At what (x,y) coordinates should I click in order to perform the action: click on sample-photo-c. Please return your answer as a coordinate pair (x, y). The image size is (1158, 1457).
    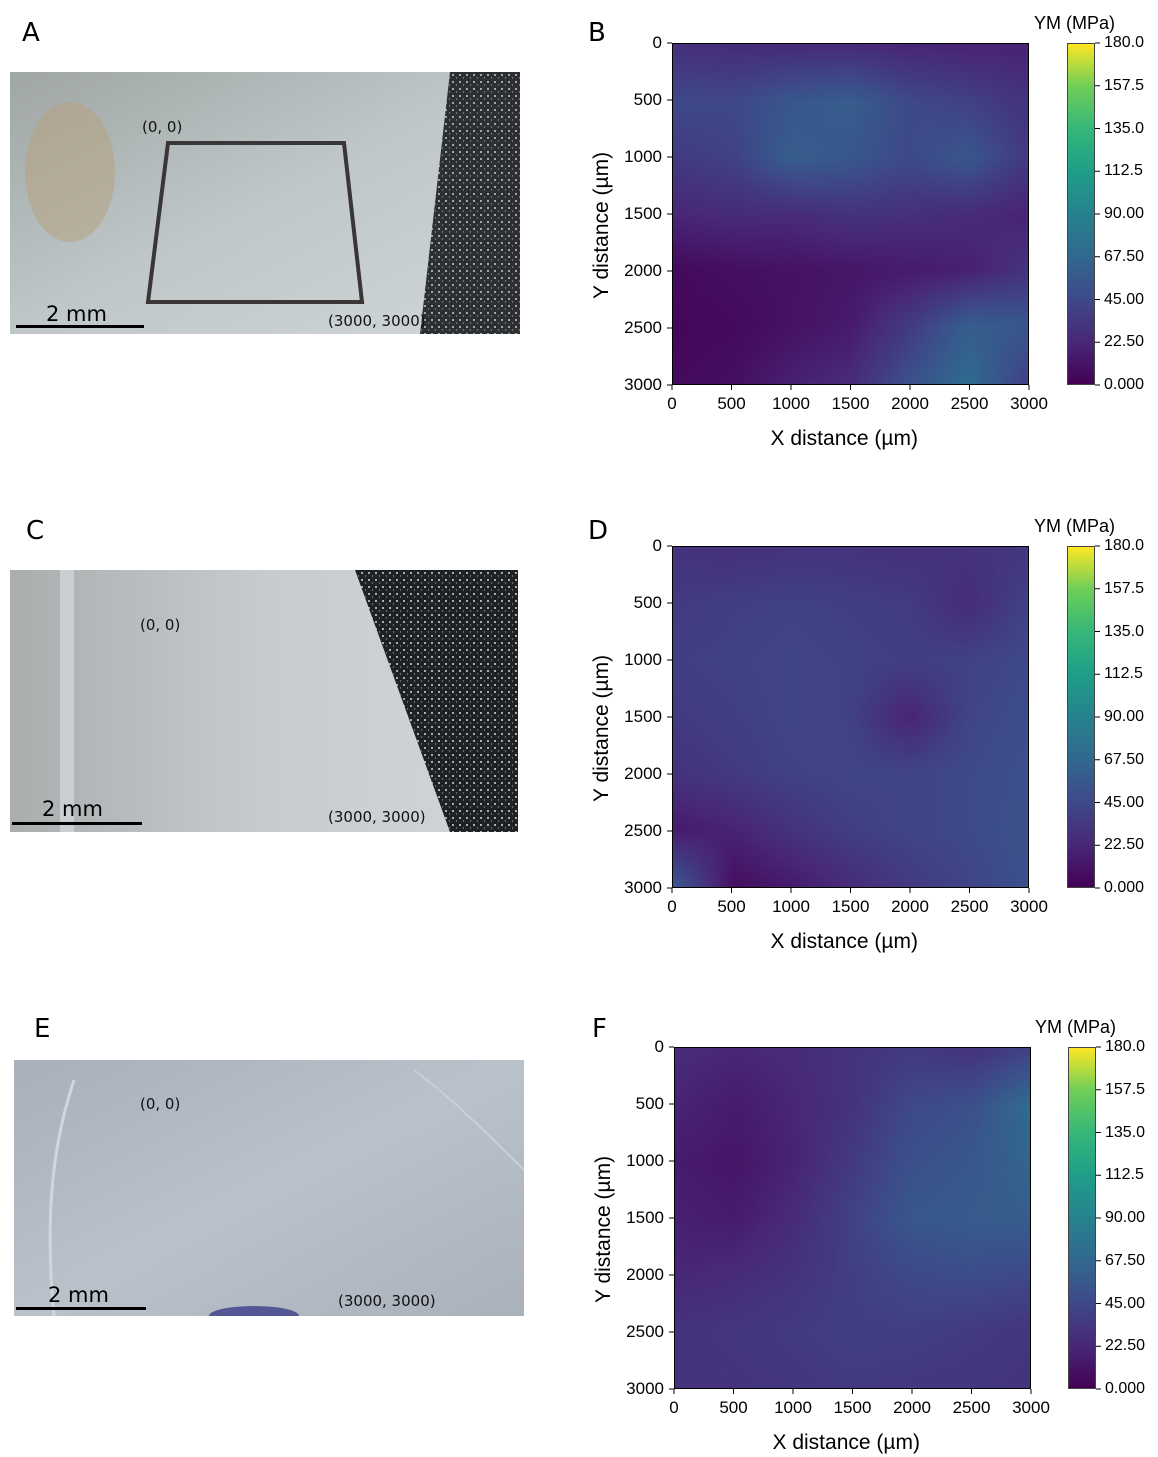
    Looking at the image, I should click on (264, 701).